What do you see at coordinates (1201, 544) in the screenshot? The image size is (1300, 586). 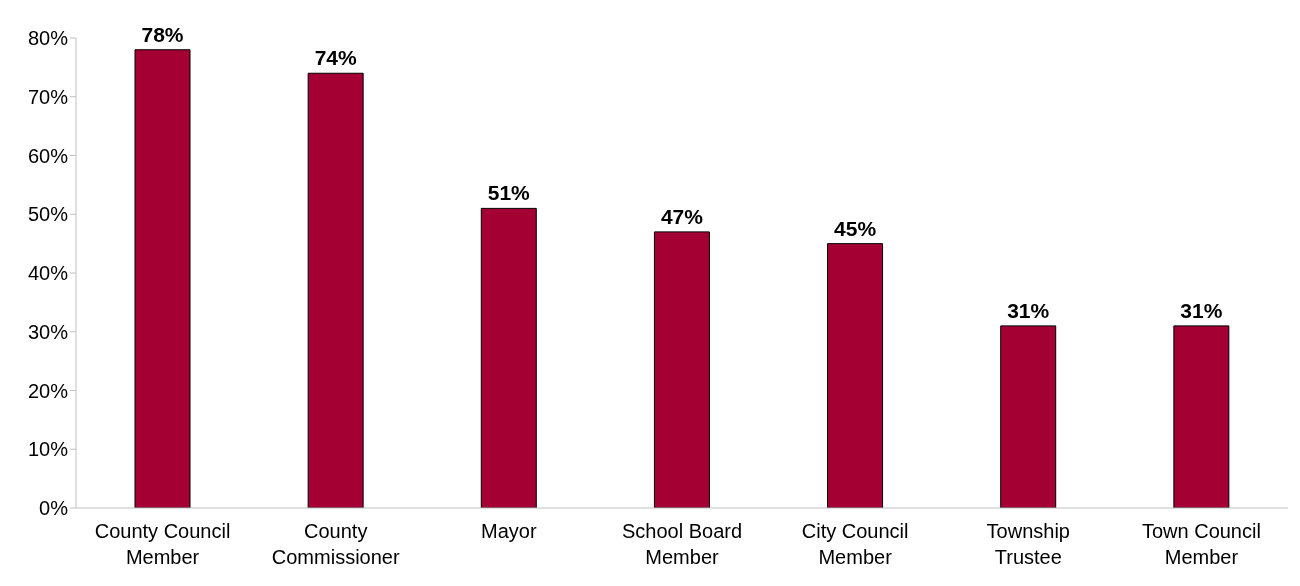 I see `x-tick-label: Town Council Member` at bounding box center [1201, 544].